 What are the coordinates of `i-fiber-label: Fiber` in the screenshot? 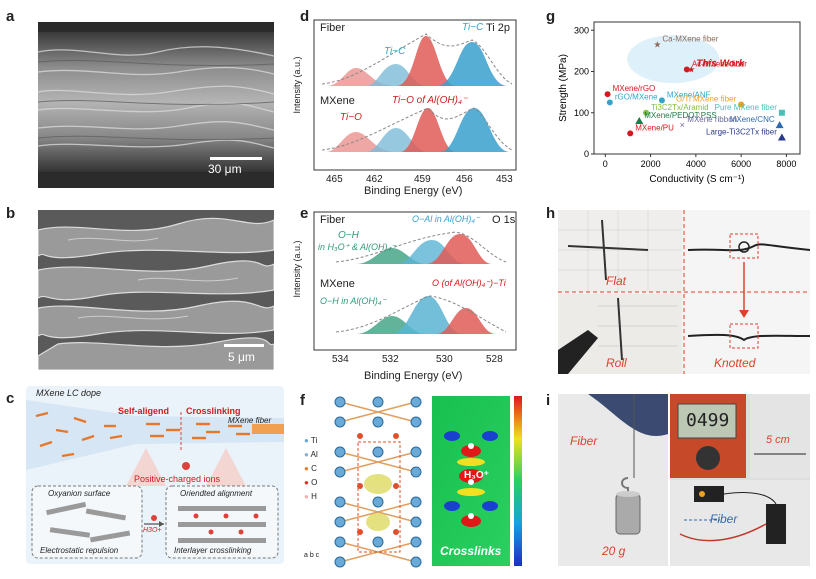 It's located at (584, 441).